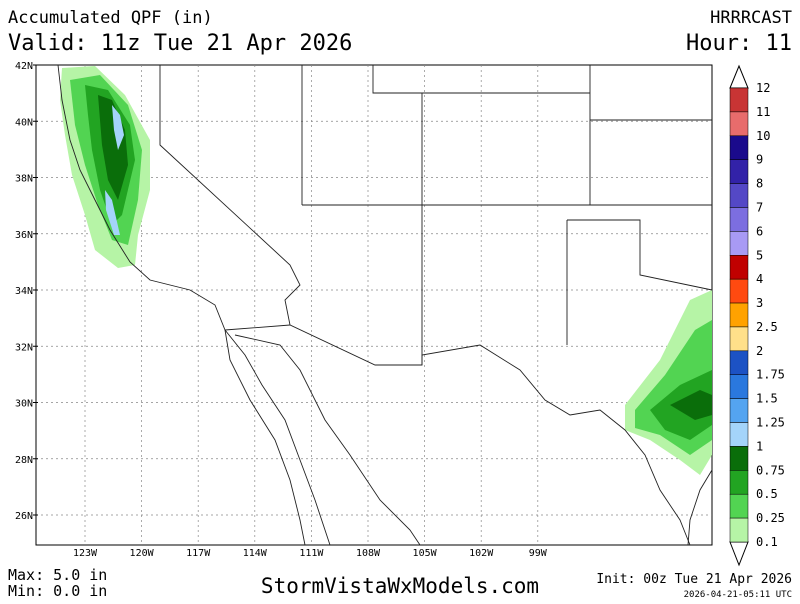  I want to click on lat-labels: 42N 40N 38N 36N 34N 32N 30N 28N 26N, so click(26, 291).